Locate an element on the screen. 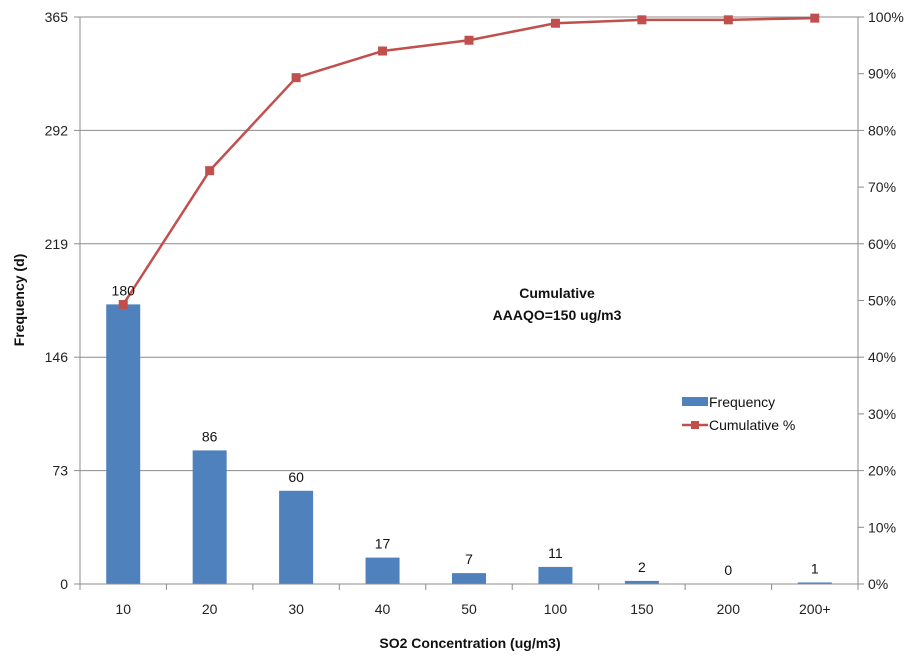 Image resolution: width=922 pixels, height=657 pixels. bar-label-200: 0 is located at coordinates (728, 570).